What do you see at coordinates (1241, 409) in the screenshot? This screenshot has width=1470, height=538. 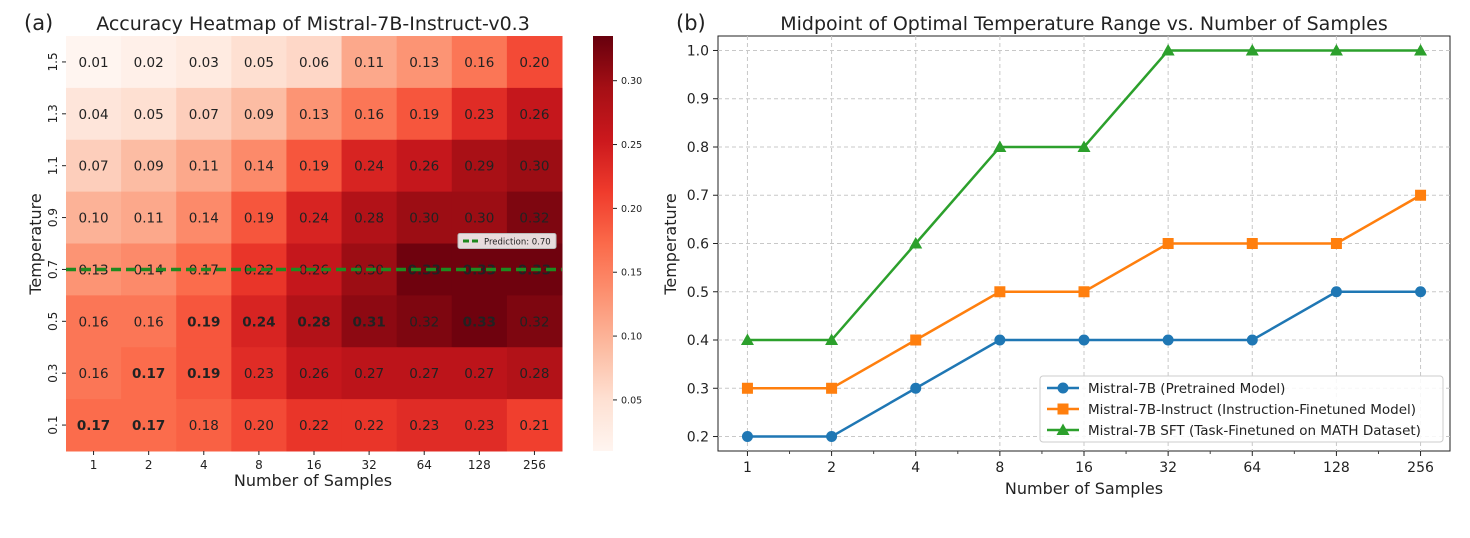 I see `legend-box` at bounding box center [1241, 409].